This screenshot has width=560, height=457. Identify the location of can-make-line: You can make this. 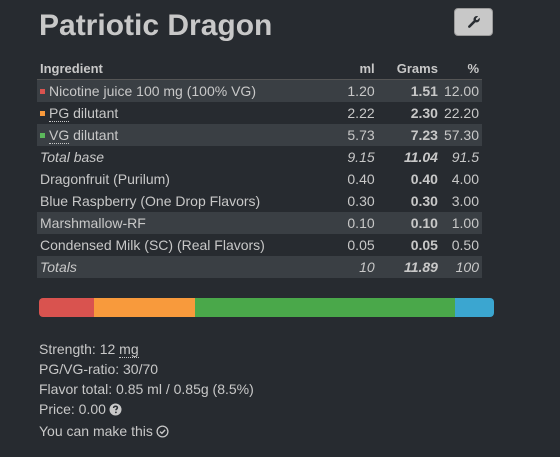
(146, 432).